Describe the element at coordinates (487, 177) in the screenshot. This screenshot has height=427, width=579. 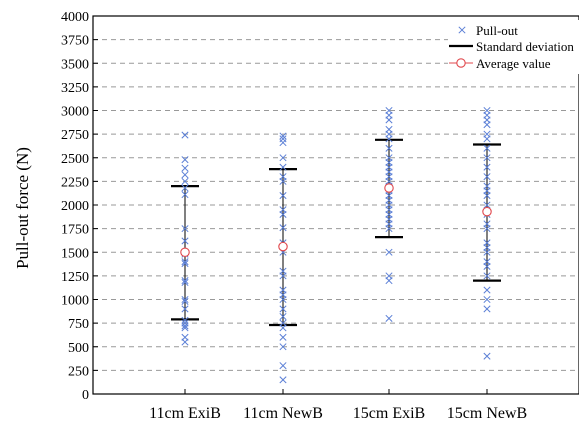
I see `point-3-9-stroke-b` at that location.